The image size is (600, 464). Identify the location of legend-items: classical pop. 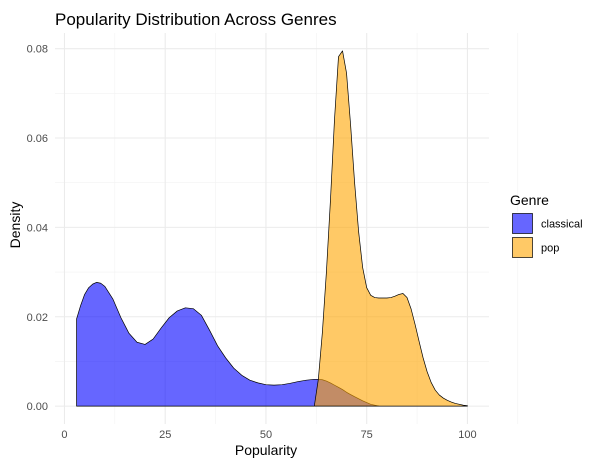
(547, 235).